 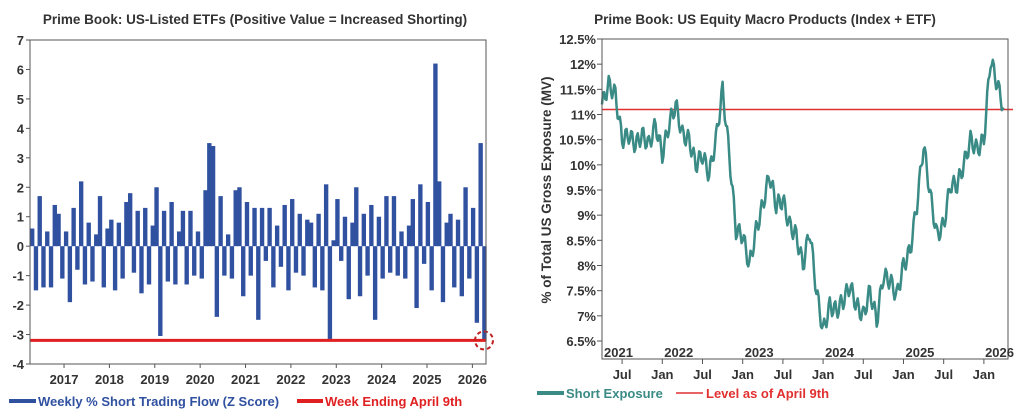 I want to click on y-tick-label: 5, so click(x=20, y=99).